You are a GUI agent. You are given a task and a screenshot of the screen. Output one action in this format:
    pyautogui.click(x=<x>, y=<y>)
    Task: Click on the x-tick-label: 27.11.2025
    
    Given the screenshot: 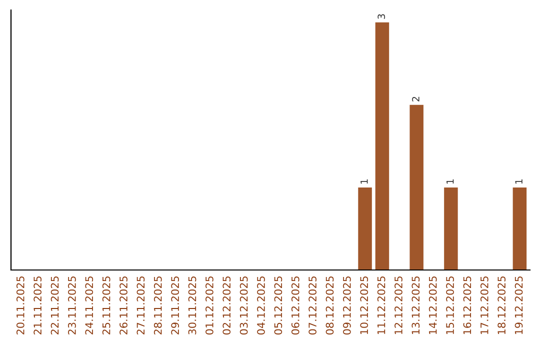 What is the action you would take?
    pyautogui.click(x=140, y=305)
    